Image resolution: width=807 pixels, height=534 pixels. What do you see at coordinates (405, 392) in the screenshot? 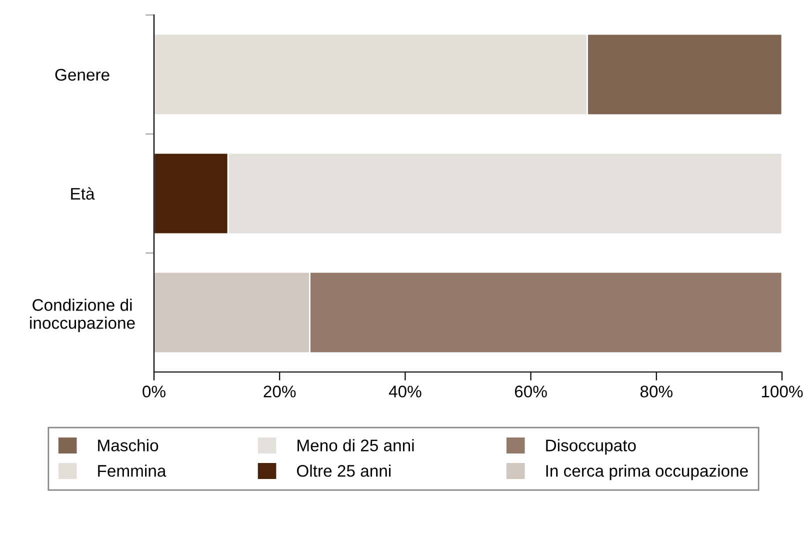
I see `x-tick-label: 40%` at bounding box center [405, 392].